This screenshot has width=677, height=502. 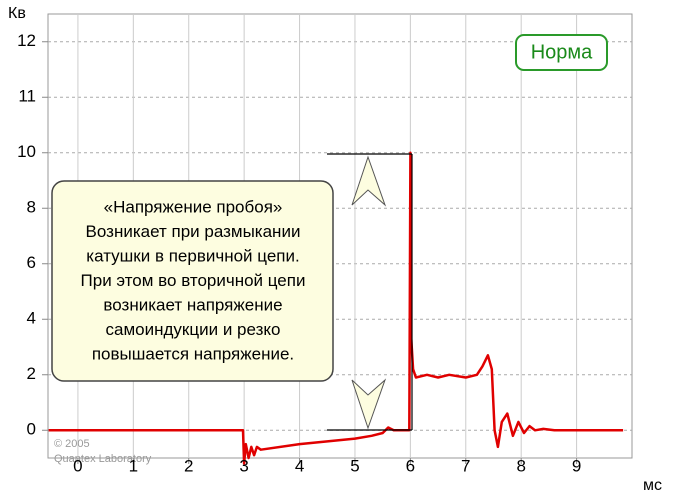 I want to click on y-tick-label: 11, so click(x=27, y=96).